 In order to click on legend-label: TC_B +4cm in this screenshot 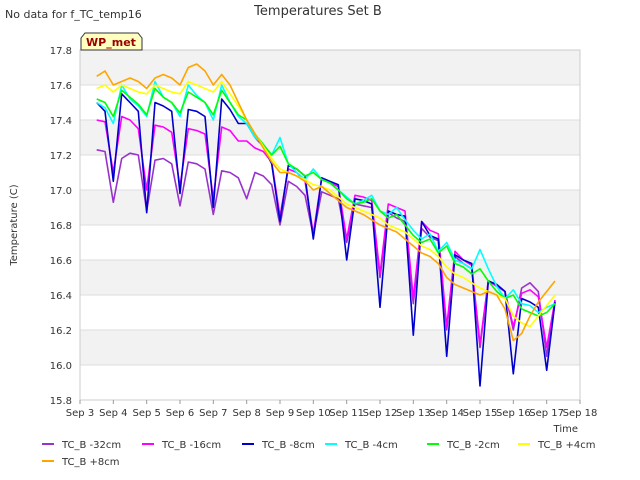, I will do `click(566, 445)`.